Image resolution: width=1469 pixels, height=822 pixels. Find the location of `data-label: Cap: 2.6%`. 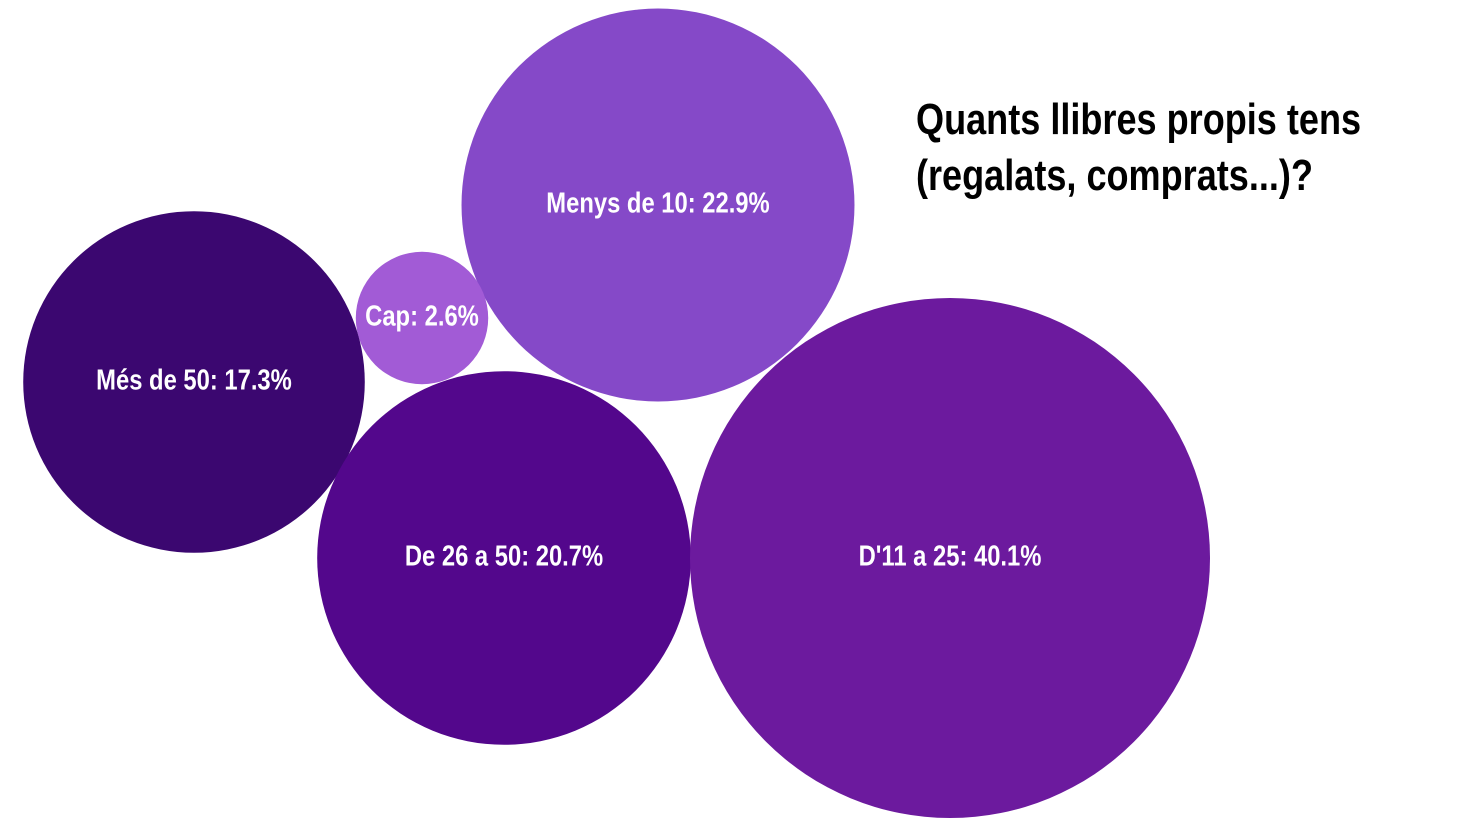

data-label: Cap: 2.6% is located at coordinates (422, 317).